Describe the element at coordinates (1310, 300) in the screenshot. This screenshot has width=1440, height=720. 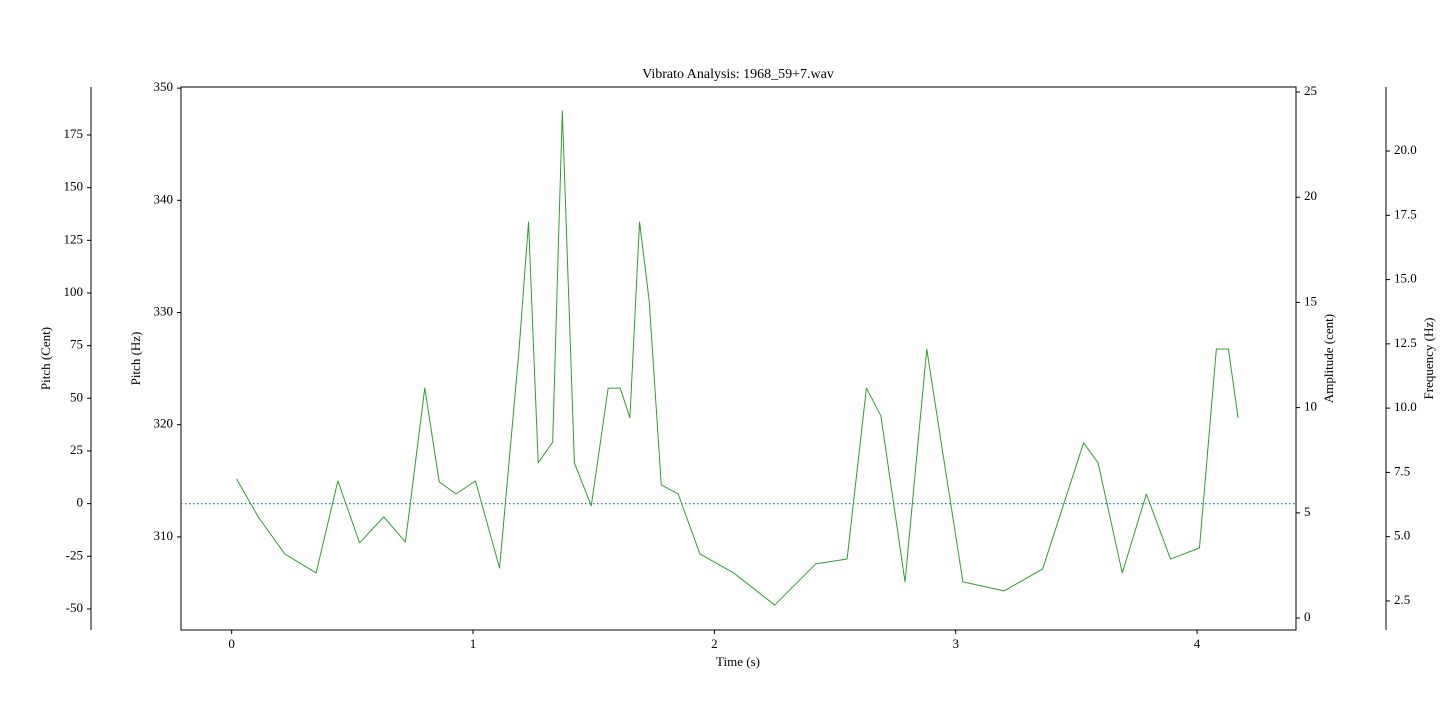
I see `y-tick-label: 15` at that location.